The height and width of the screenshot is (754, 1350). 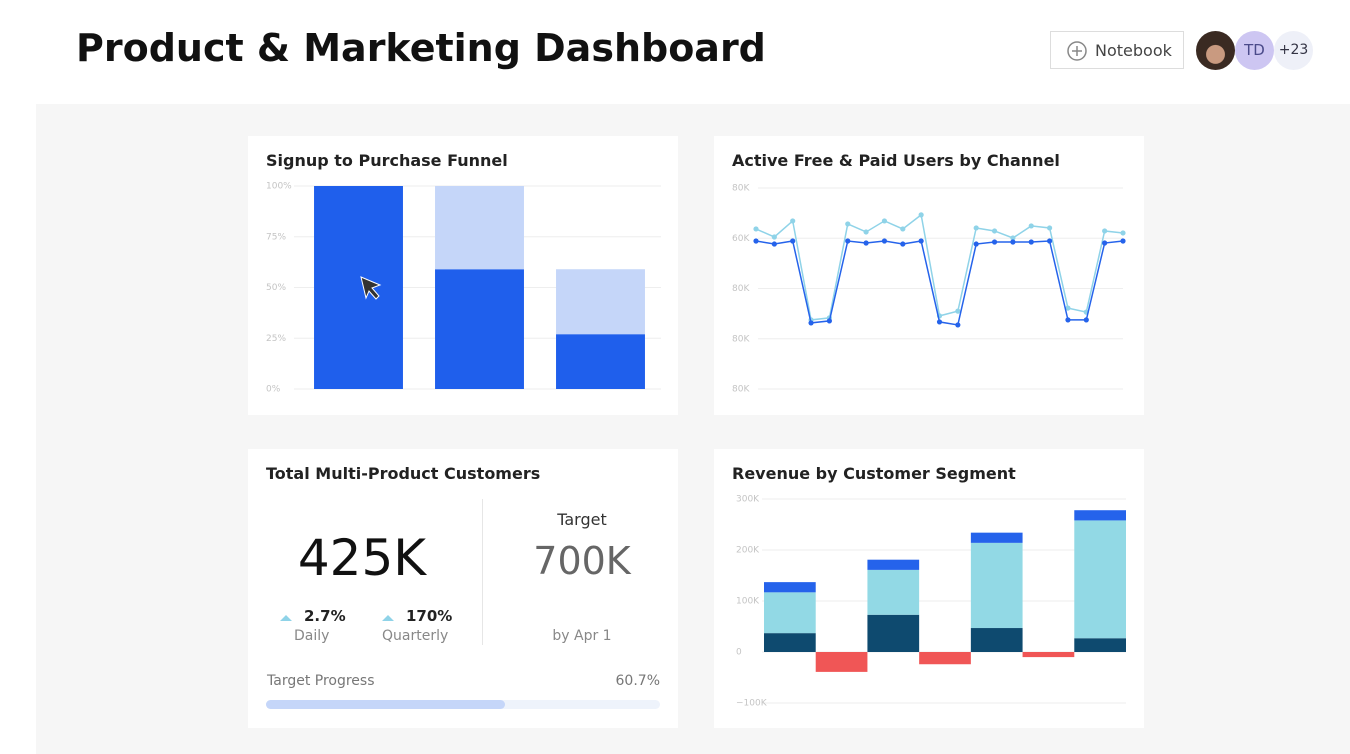 I want to click on y-tick-label: 200K, so click(x=748, y=551).